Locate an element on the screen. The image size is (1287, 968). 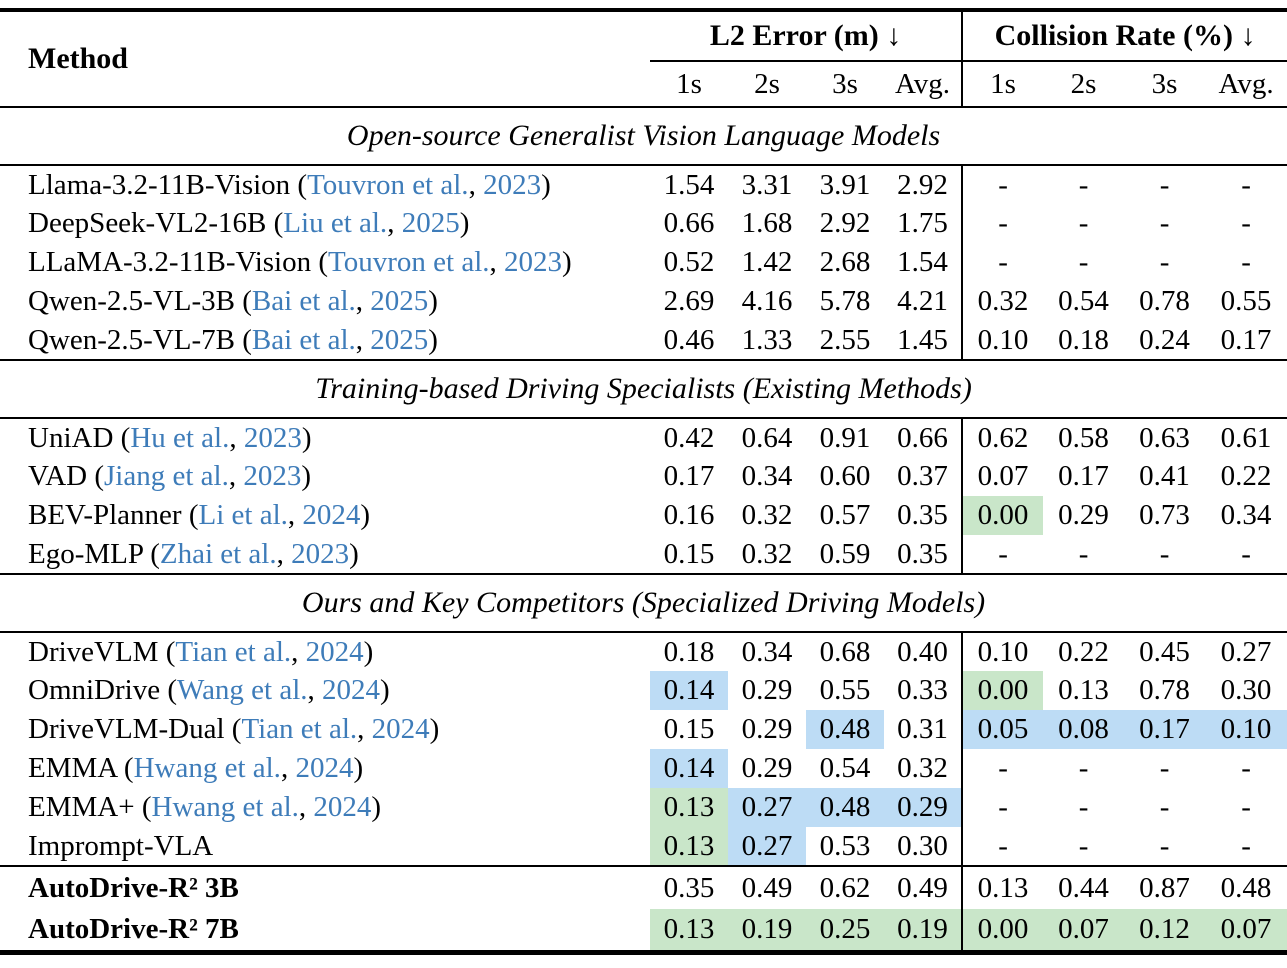
l2-2s-cell: 0.29 is located at coordinates (767, 768).